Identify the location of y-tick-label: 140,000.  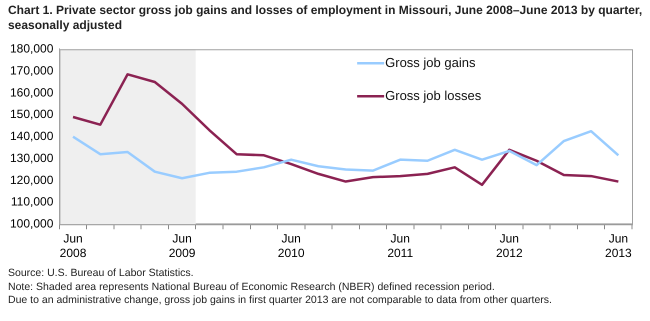
(32, 136).